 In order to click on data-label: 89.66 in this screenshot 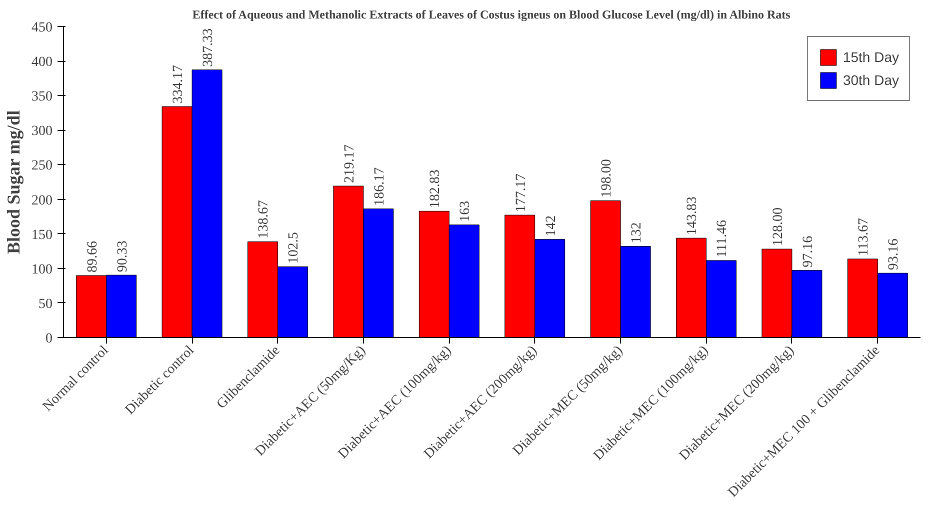, I will do `click(92, 257)`.